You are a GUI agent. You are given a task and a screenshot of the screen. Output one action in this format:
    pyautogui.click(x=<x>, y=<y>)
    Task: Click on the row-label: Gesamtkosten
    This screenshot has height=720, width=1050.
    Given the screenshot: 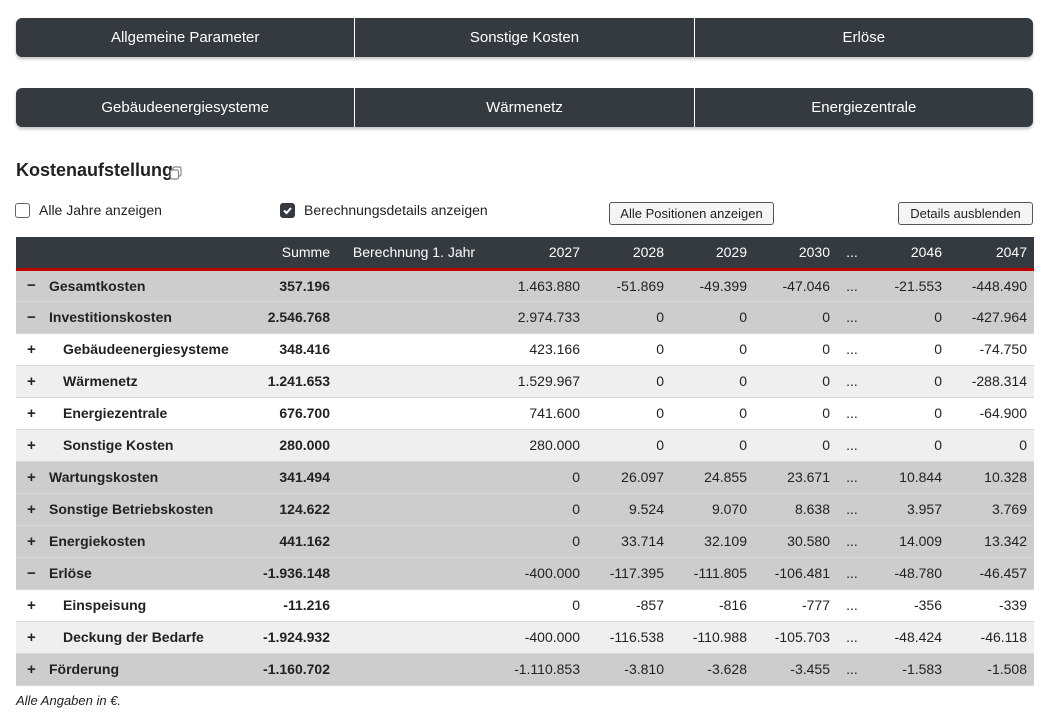 What is the action you would take?
    pyautogui.click(x=137, y=285)
    